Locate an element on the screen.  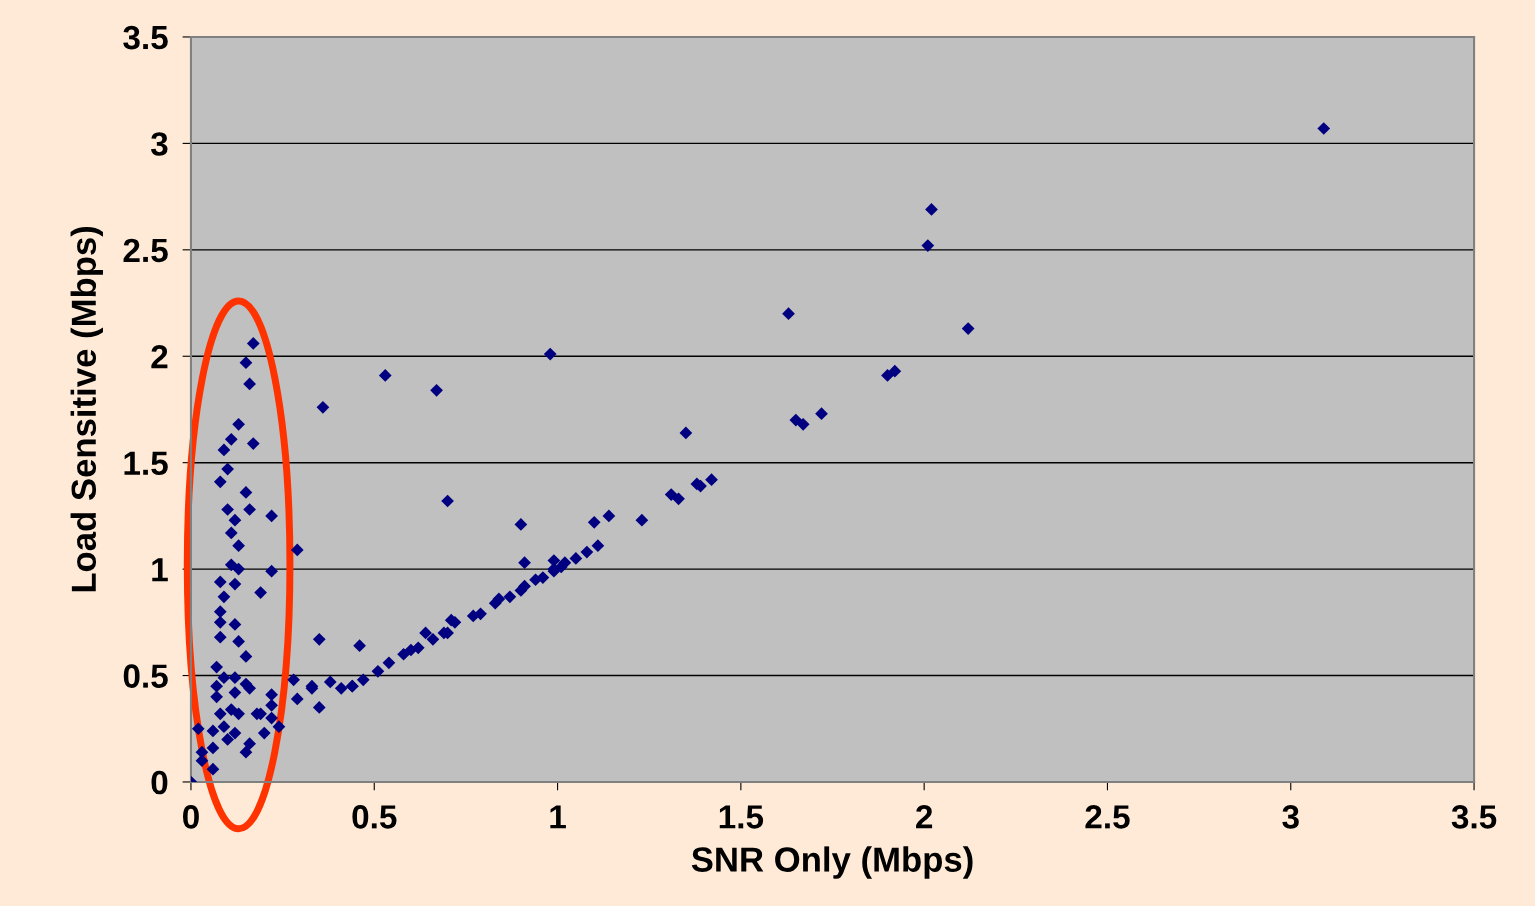
x-tick-label: 2 is located at coordinates (924, 817).